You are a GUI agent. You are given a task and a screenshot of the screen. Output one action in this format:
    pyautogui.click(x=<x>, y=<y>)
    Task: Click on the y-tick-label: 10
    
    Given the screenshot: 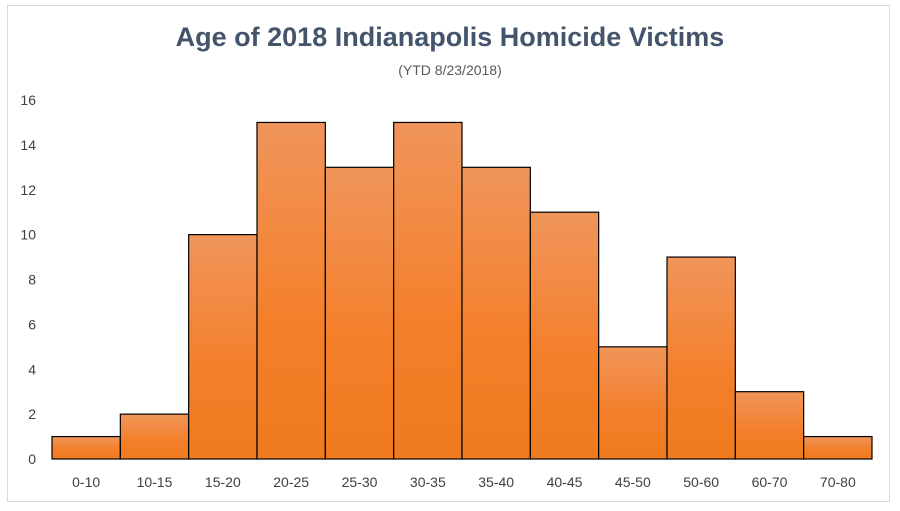 What is the action you would take?
    pyautogui.click(x=28, y=235)
    